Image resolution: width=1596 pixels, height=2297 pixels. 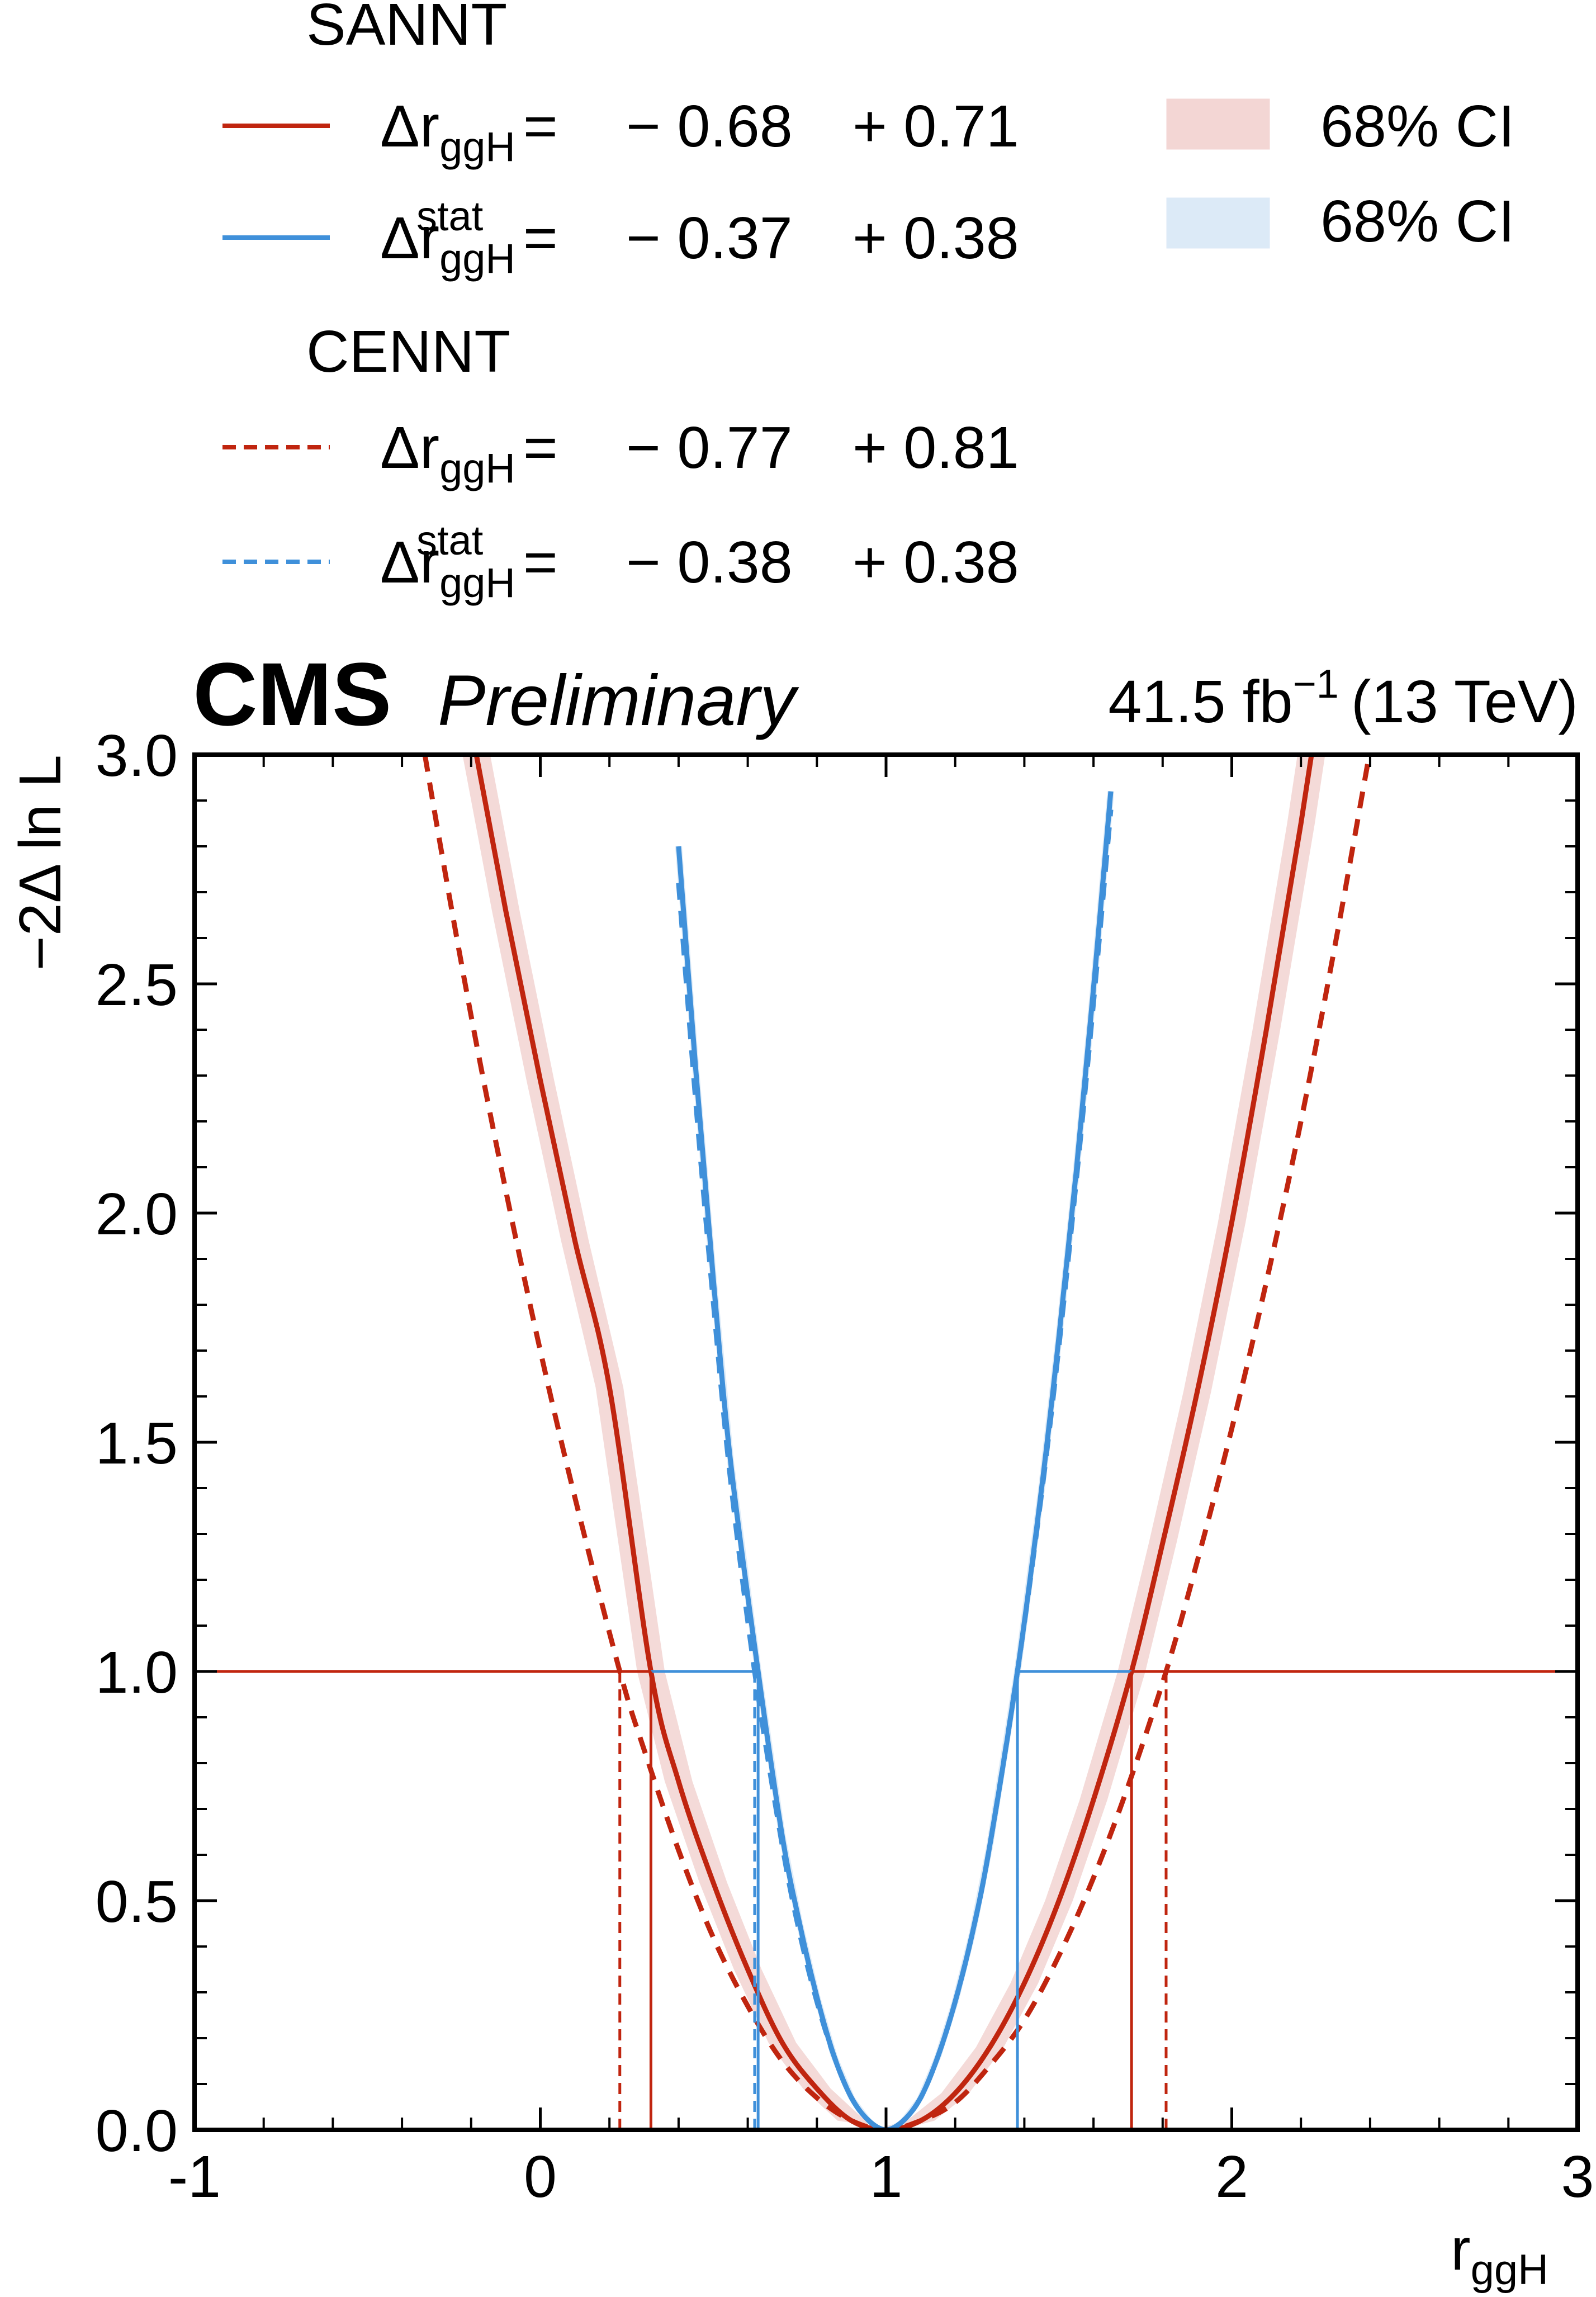 What do you see at coordinates (621, 453) in the screenshot?
I see `legend-entry-cennt-total: ΔrggH = − 0.77 + 0.81` at bounding box center [621, 453].